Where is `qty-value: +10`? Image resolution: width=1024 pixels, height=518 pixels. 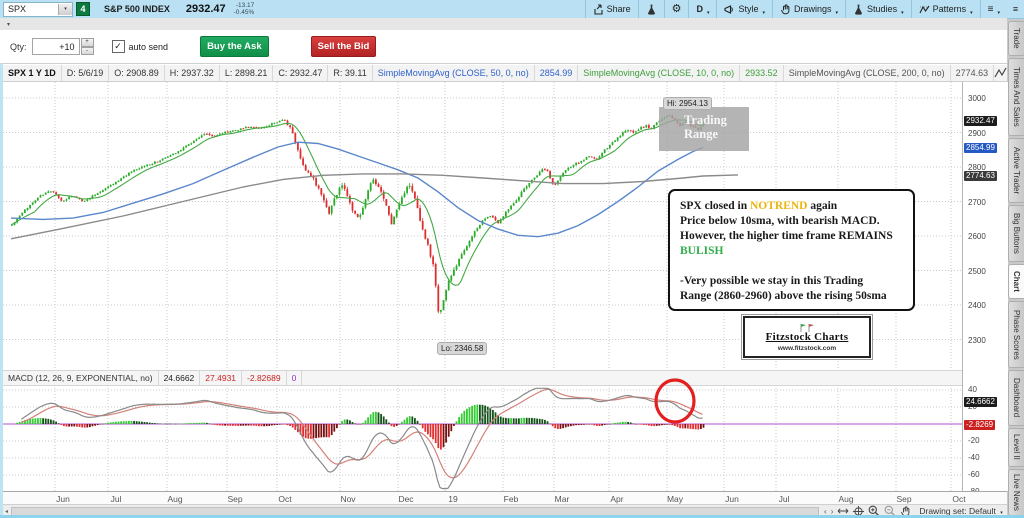
qty-value: +10 is located at coordinates (55, 46).